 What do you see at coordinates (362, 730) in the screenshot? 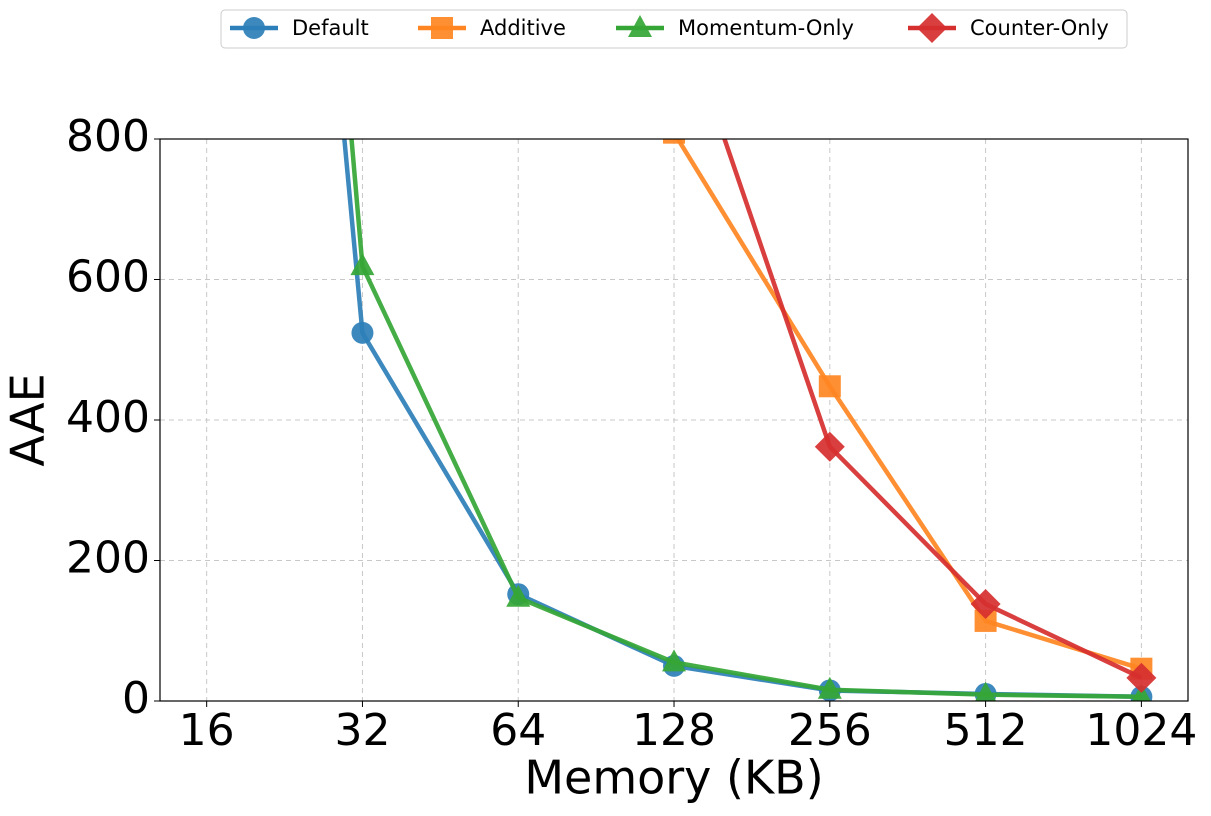
I see `x-tick-label: 32` at bounding box center [362, 730].